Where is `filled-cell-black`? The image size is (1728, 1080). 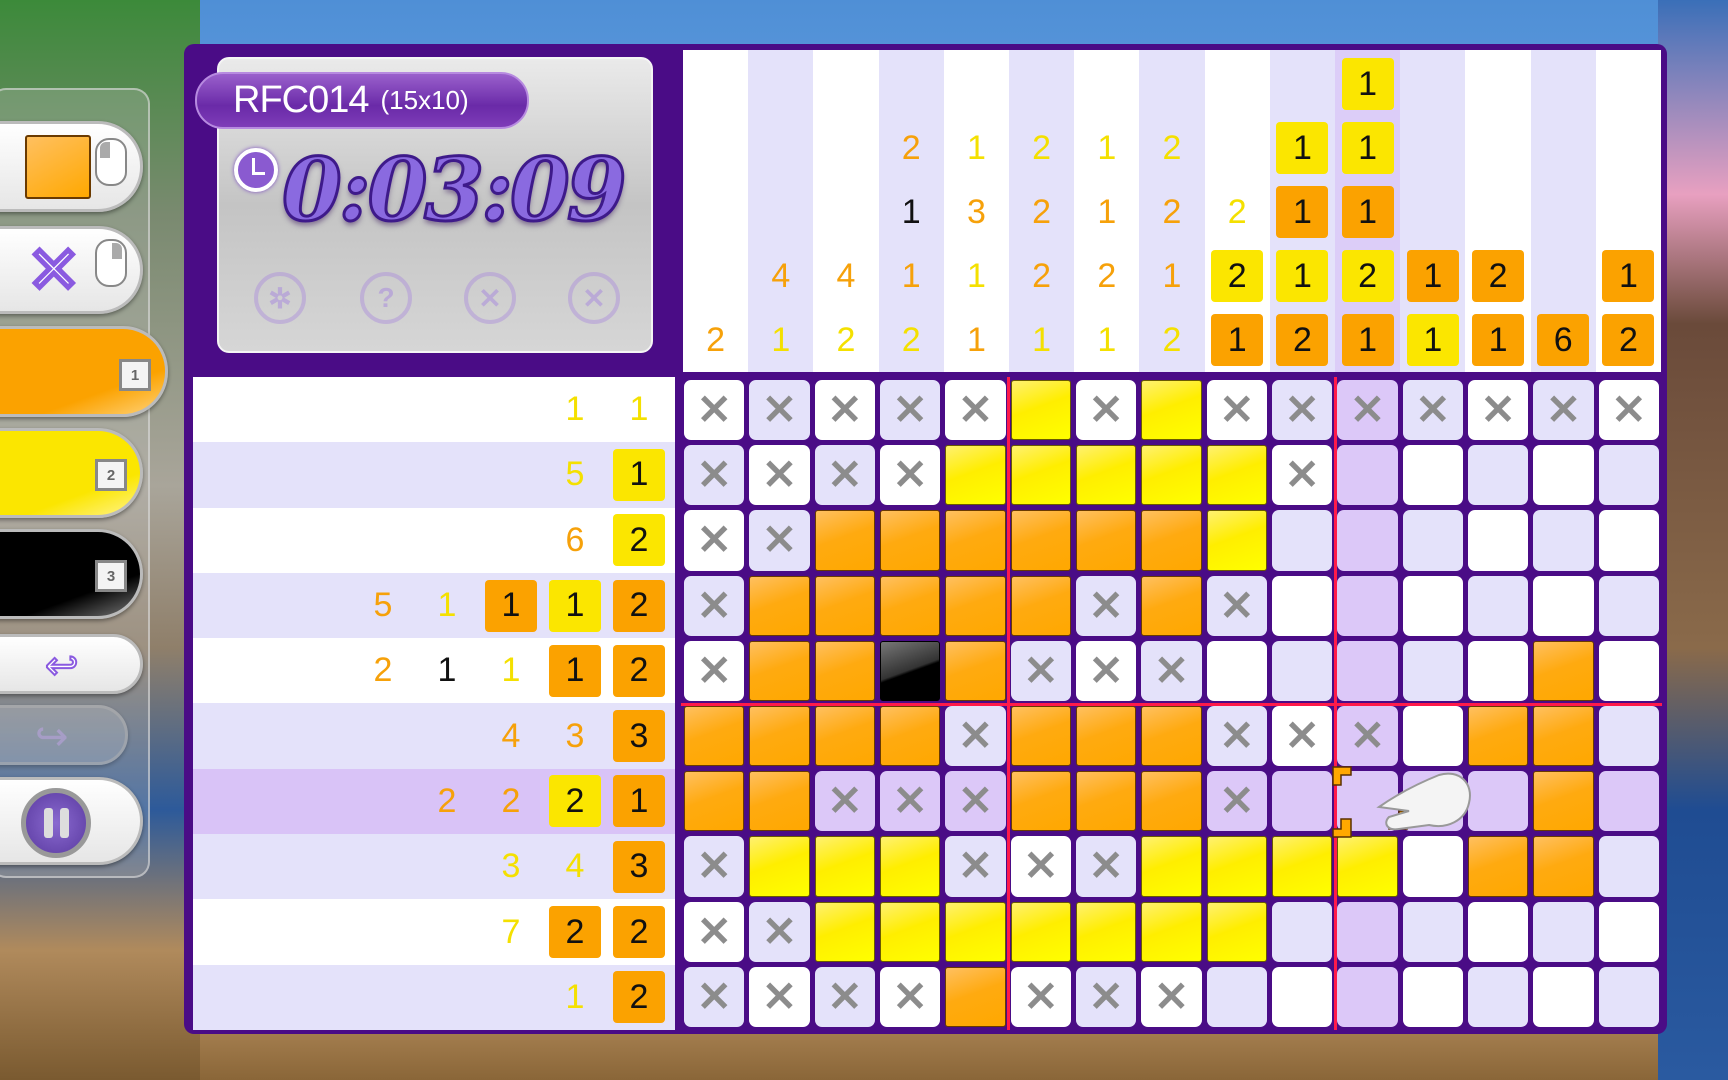 filled-cell-black is located at coordinates (910, 670).